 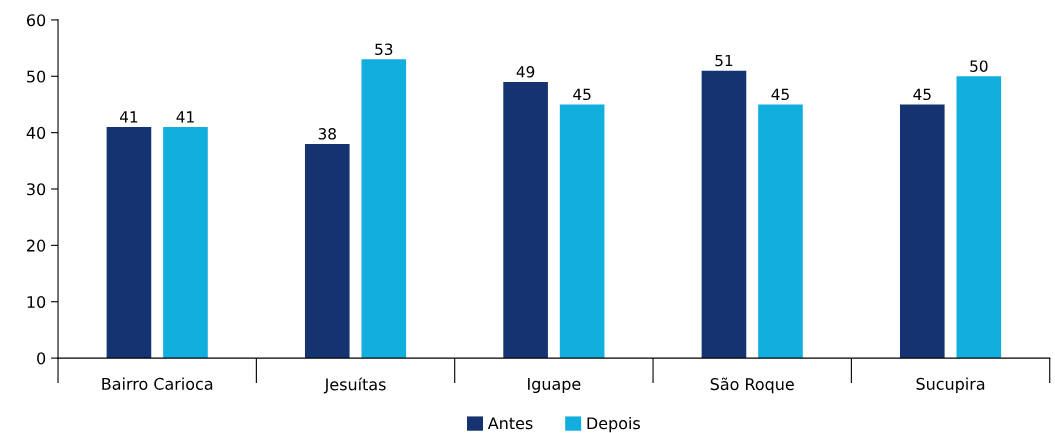 What do you see at coordinates (327, 134) in the screenshot?
I see `data-label: 38` at bounding box center [327, 134].